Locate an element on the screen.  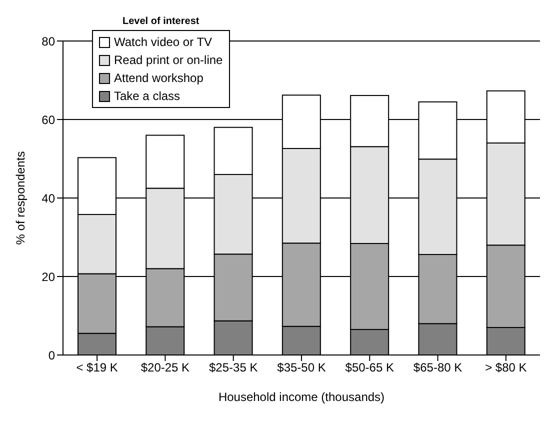
x-tick-label: > $80 K is located at coordinates (506, 367).